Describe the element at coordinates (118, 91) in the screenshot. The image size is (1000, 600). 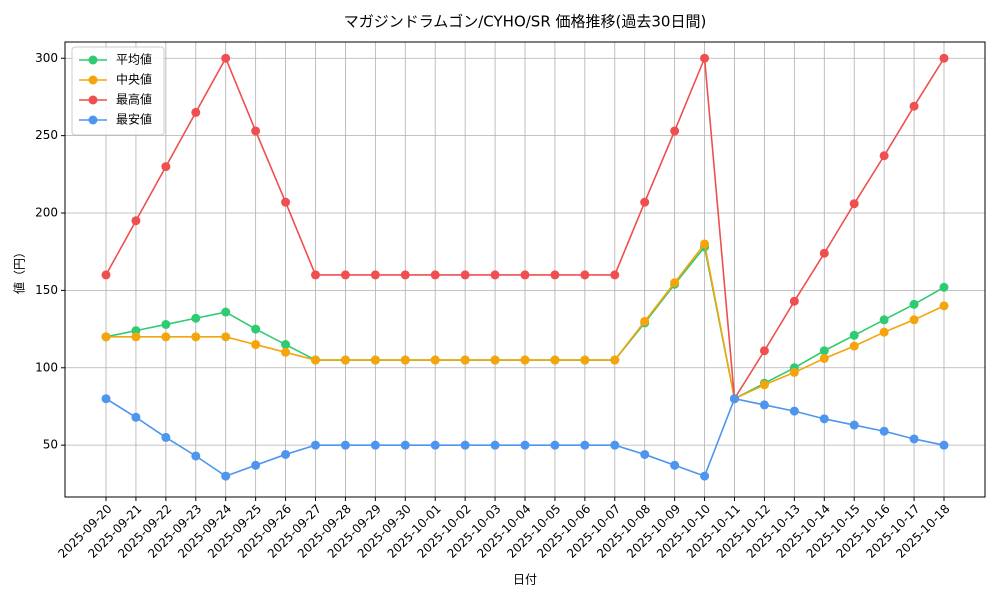
I see `legend-box` at that location.